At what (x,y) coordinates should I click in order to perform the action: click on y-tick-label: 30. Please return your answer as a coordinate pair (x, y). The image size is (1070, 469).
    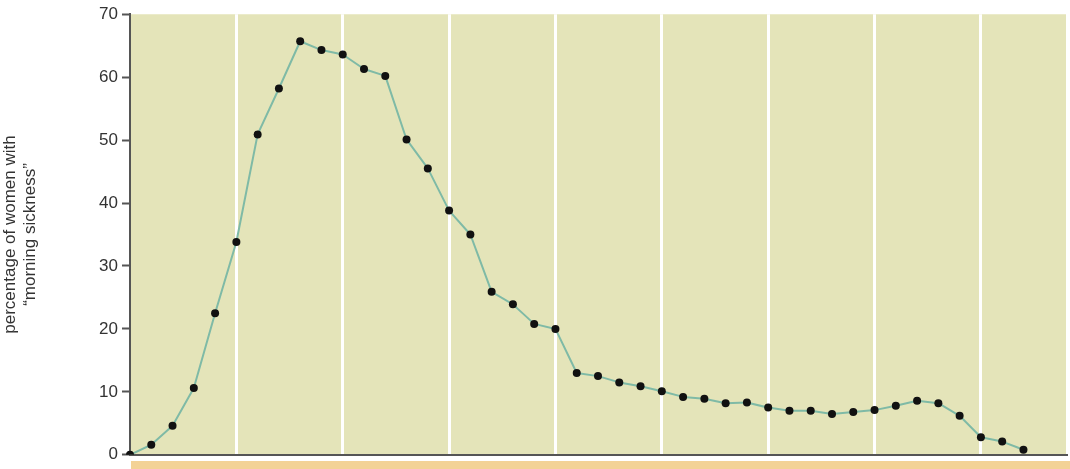
    Looking at the image, I should click on (108, 265).